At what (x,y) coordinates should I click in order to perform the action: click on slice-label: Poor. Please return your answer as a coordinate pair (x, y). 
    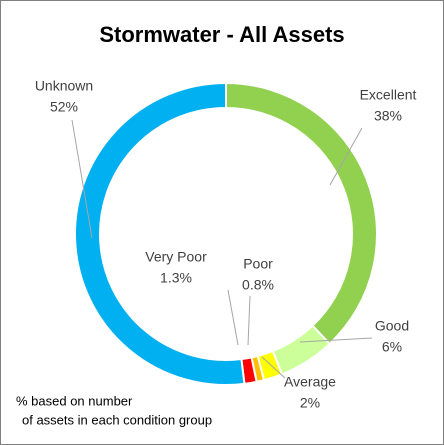
    Looking at the image, I should click on (258, 264).